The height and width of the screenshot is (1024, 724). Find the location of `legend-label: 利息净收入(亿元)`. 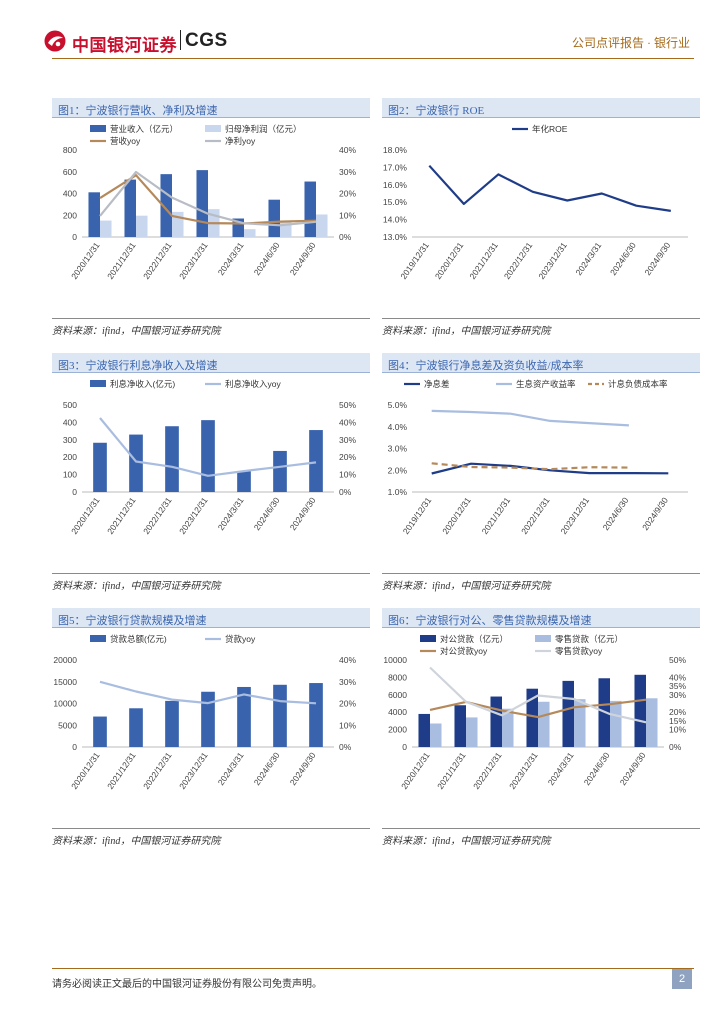

legend-label: 利息净收入(亿元) is located at coordinates (142, 384).